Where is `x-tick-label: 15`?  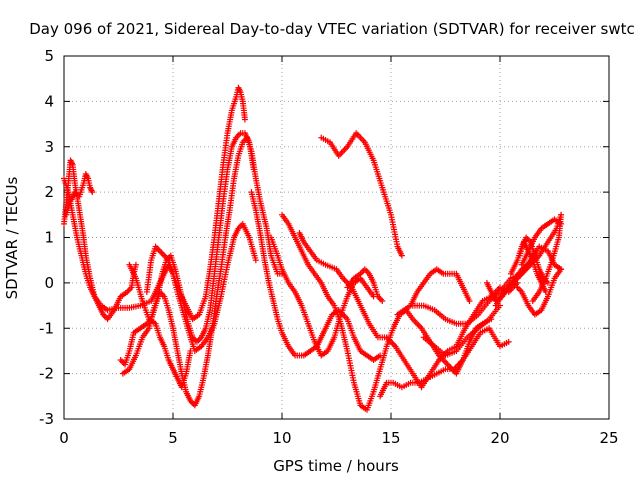 x-tick-label: 15 is located at coordinates (390, 438).